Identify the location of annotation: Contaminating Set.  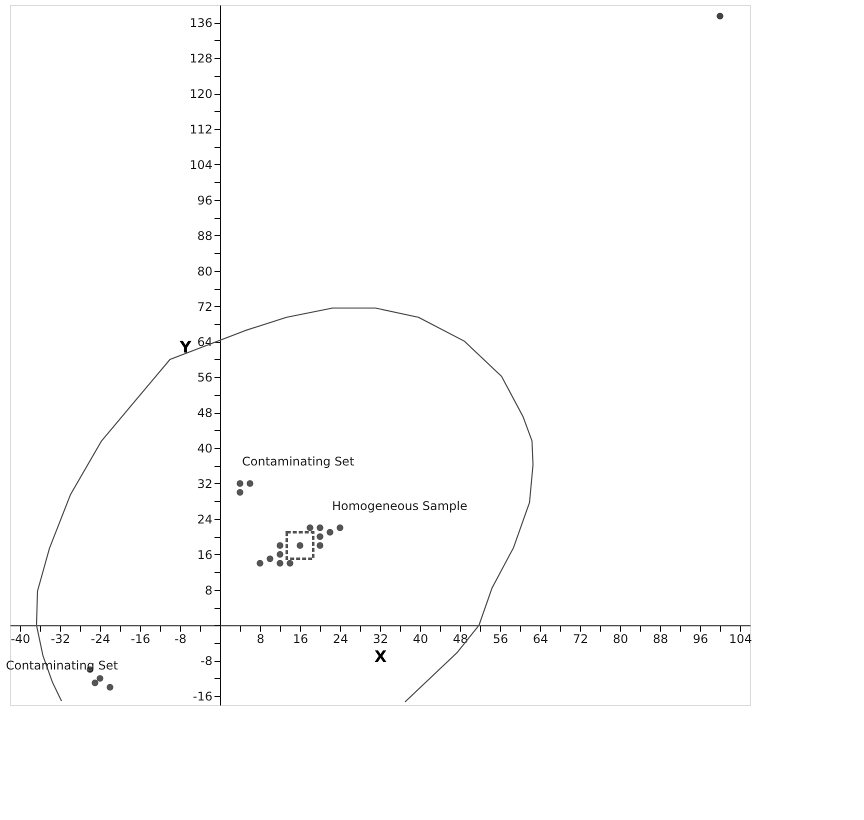
(298, 461).